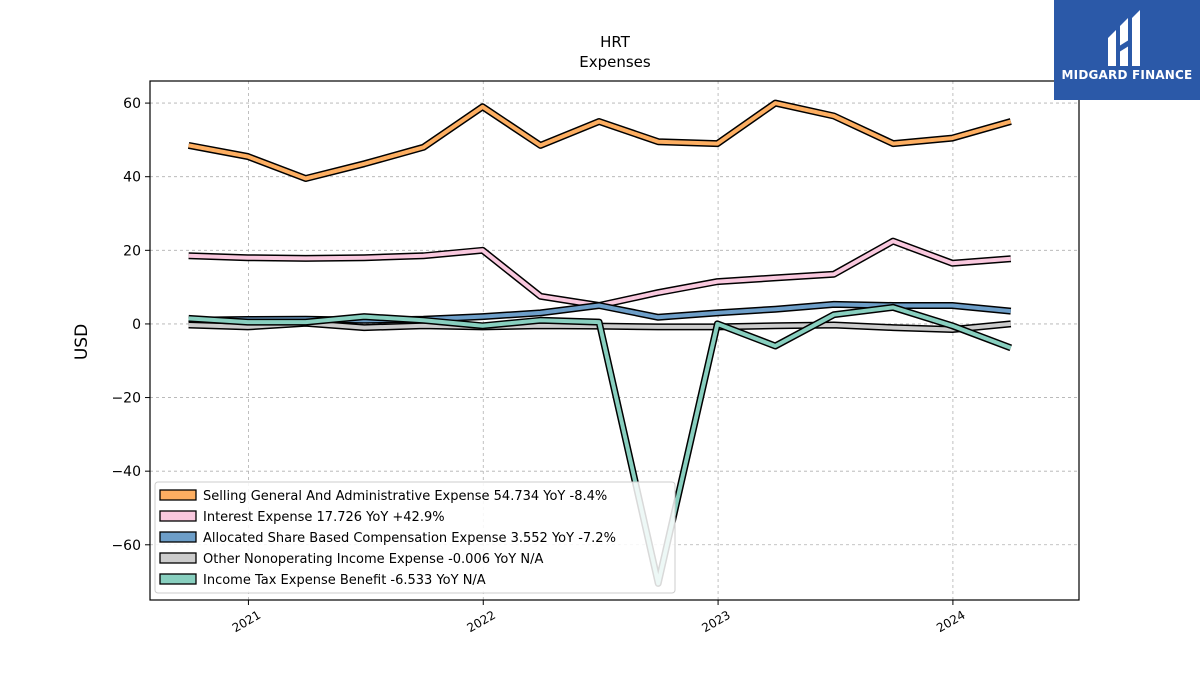 Image resolution: width=1200 pixels, height=675 pixels. What do you see at coordinates (126, 472) in the screenshot?
I see `y-tick-label: −40` at bounding box center [126, 472].